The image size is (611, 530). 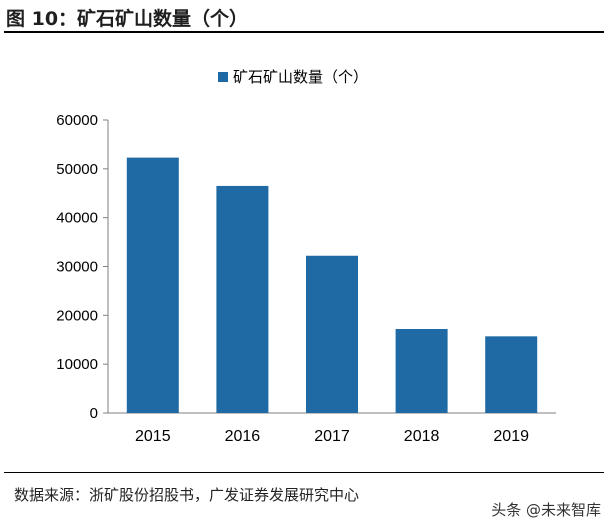 What do you see at coordinates (77, 218) in the screenshot?
I see `y-tick-label: 40000` at bounding box center [77, 218].